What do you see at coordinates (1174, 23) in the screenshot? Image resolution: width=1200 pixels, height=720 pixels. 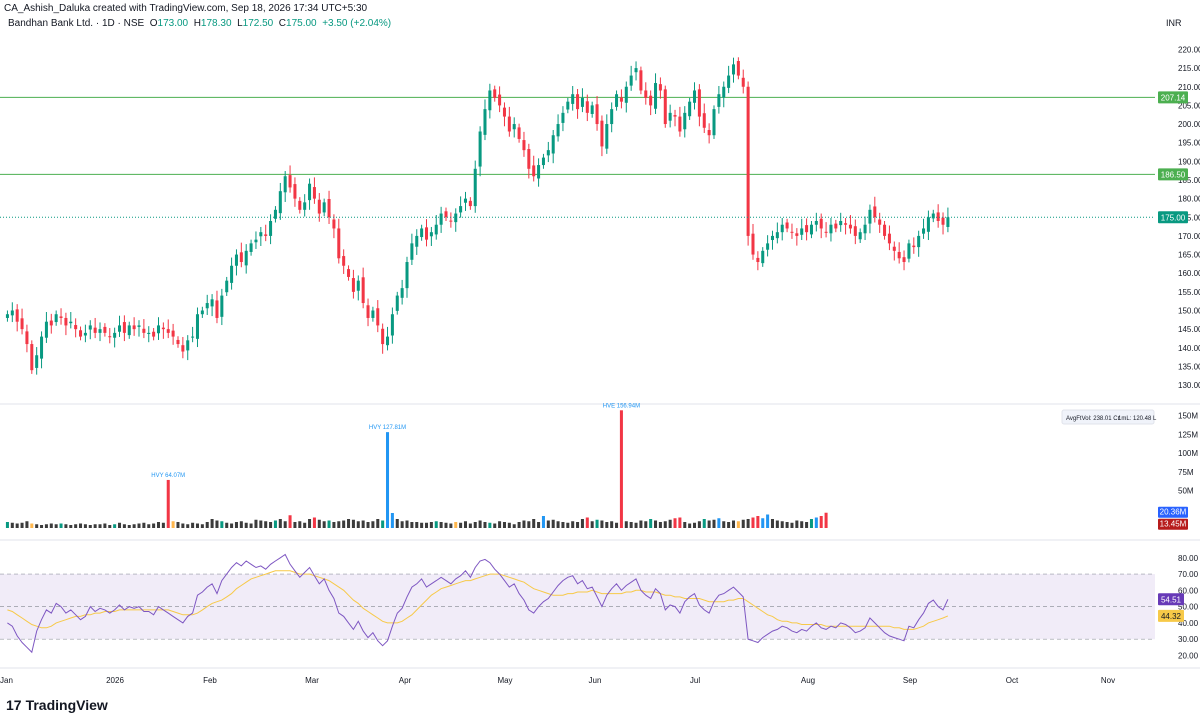 I see `currency-label: INR` at bounding box center [1174, 23].